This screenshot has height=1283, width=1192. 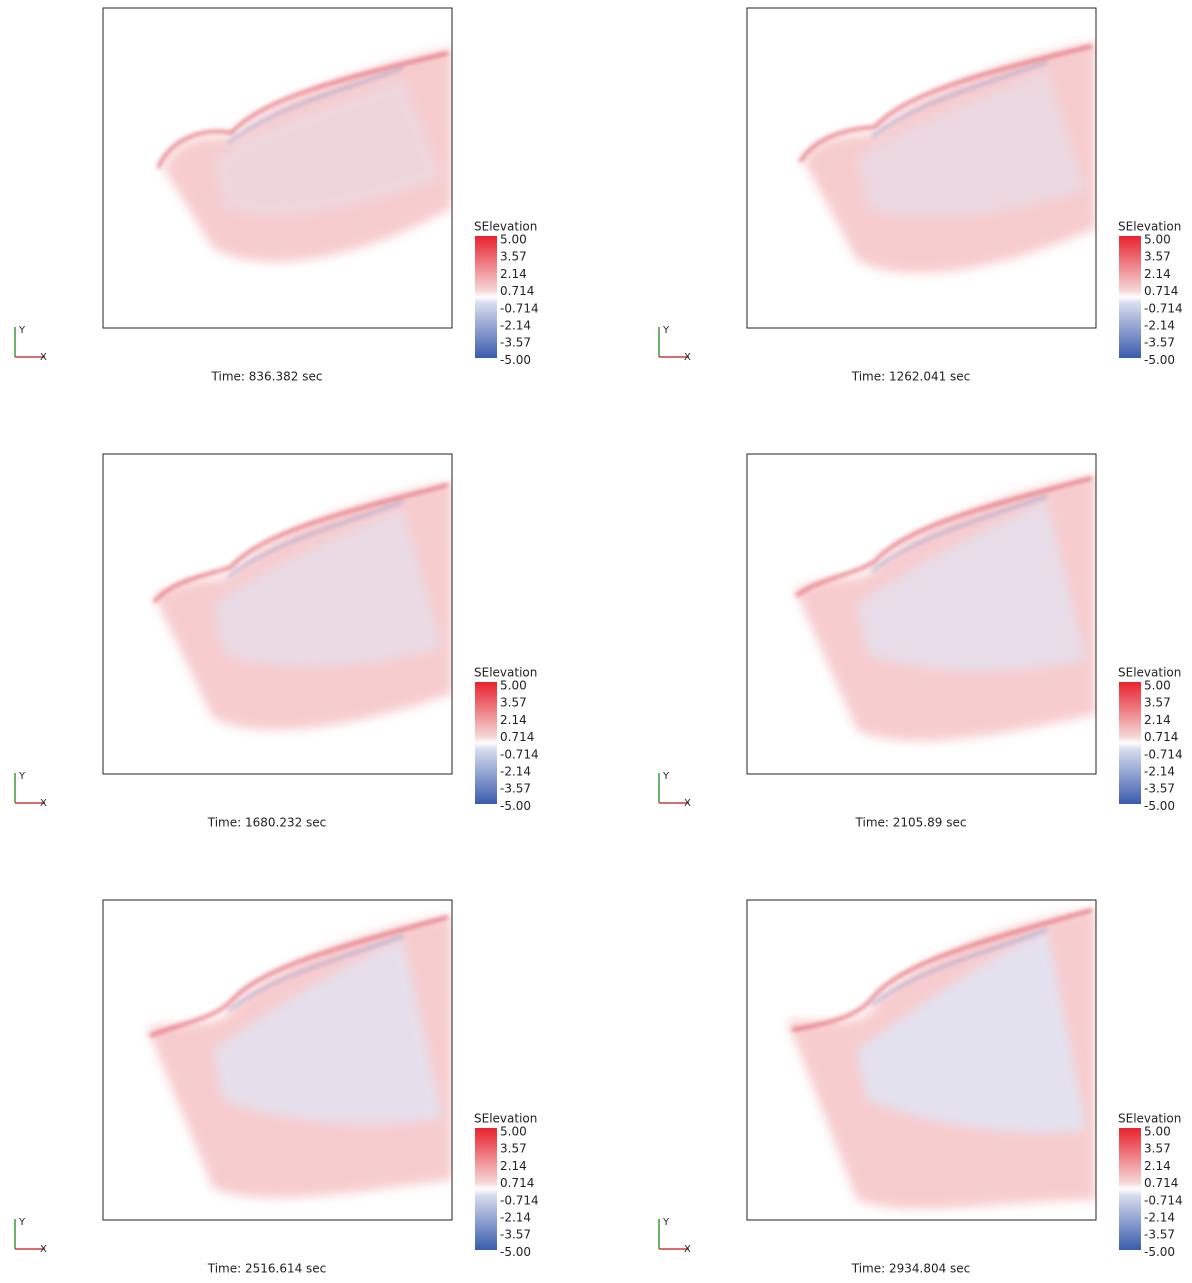 I want to click on time-label: Time: 2516.614 sec, so click(x=267, y=1269).